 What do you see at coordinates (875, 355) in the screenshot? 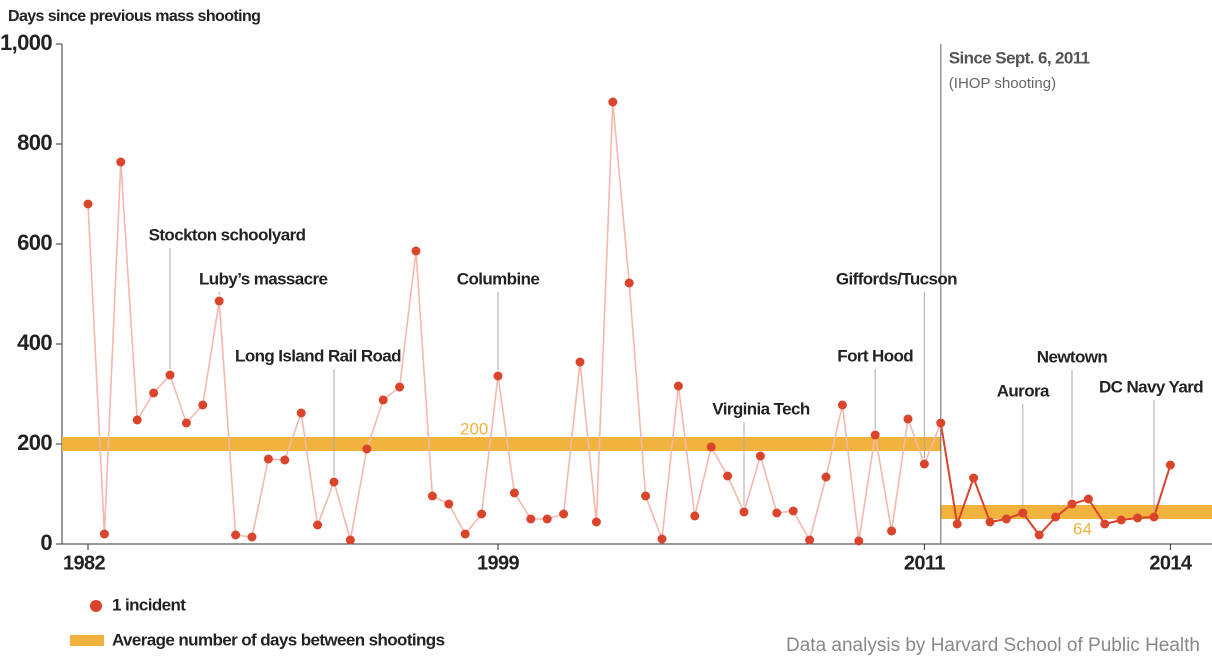
I see `annotation: Fort Hood` at bounding box center [875, 355].